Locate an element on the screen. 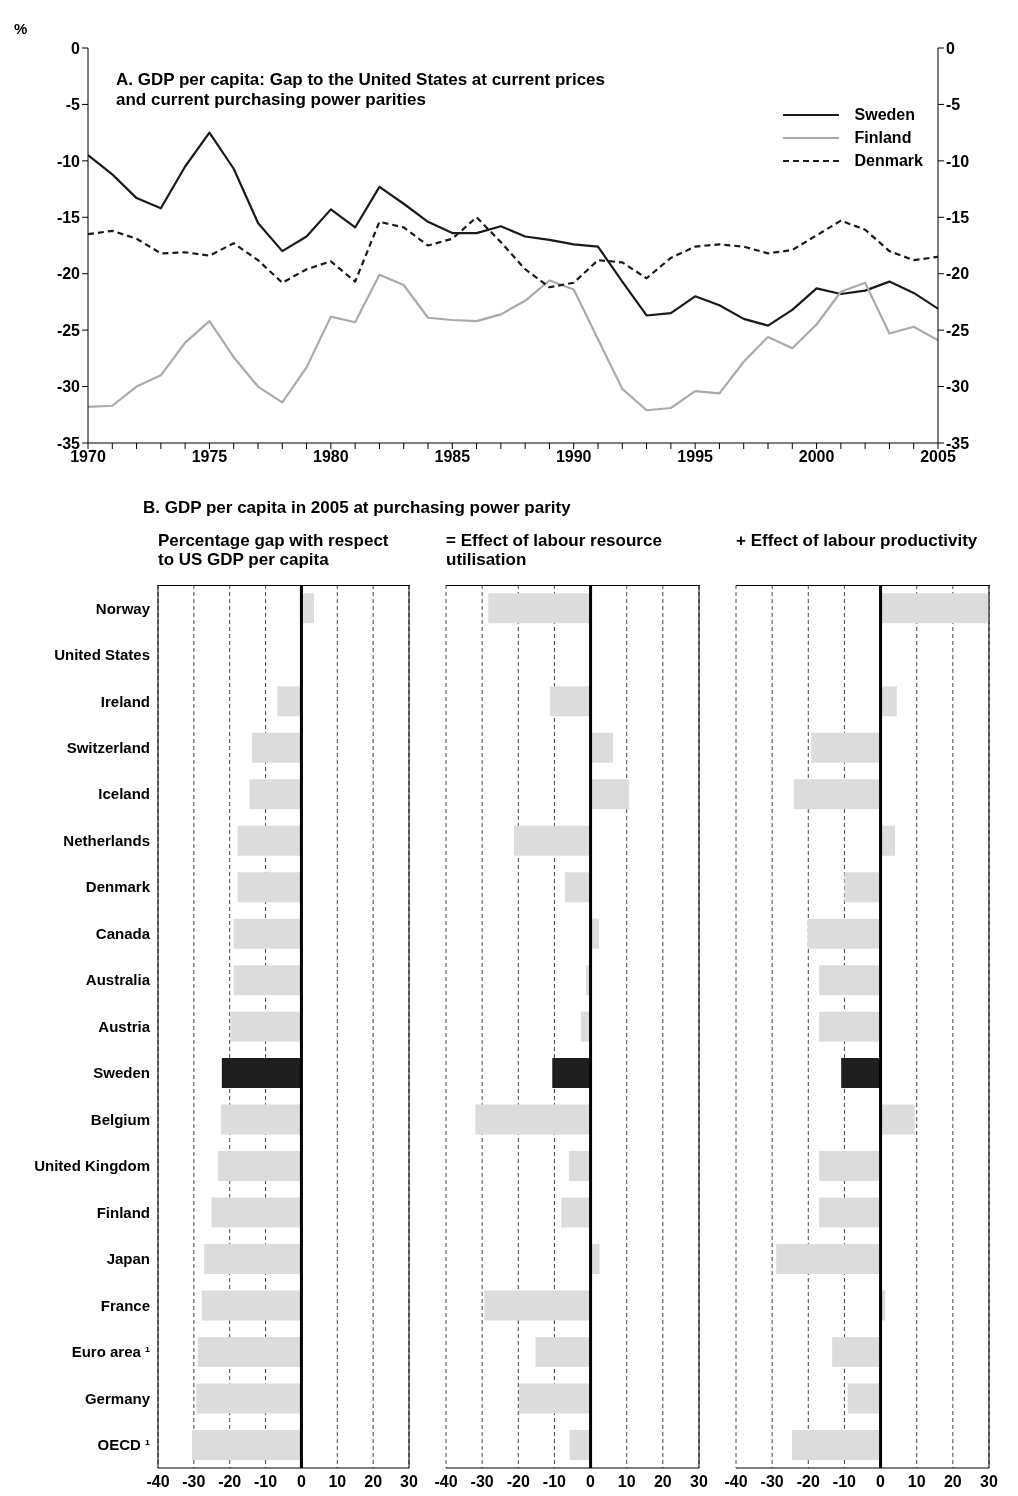 The image size is (1018, 1496). x-tick-label: 2000 is located at coordinates (816, 457).